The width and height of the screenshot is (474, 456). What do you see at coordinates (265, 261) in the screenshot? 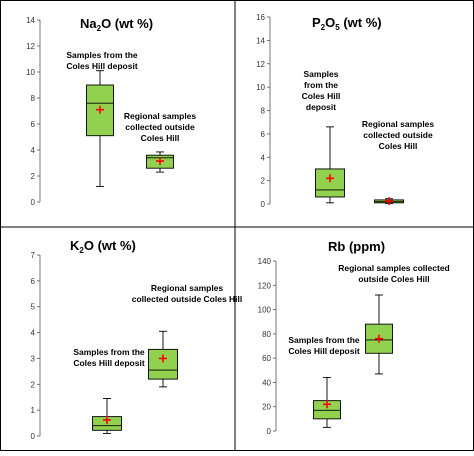
I see `y-tick-label: 140` at bounding box center [265, 261].